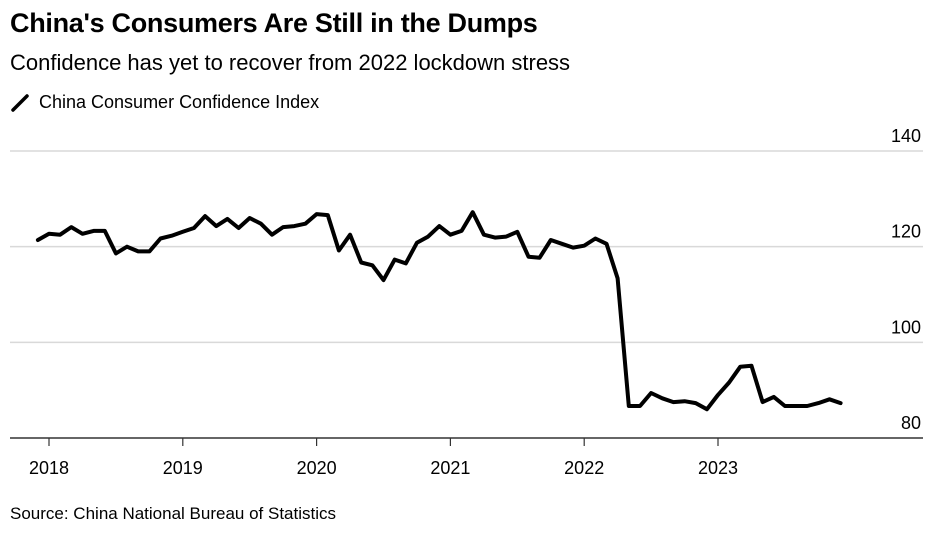 The width and height of the screenshot is (949, 554). Describe the element at coordinates (20, 102) in the screenshot. I see `line-swatch-icon` at that location.